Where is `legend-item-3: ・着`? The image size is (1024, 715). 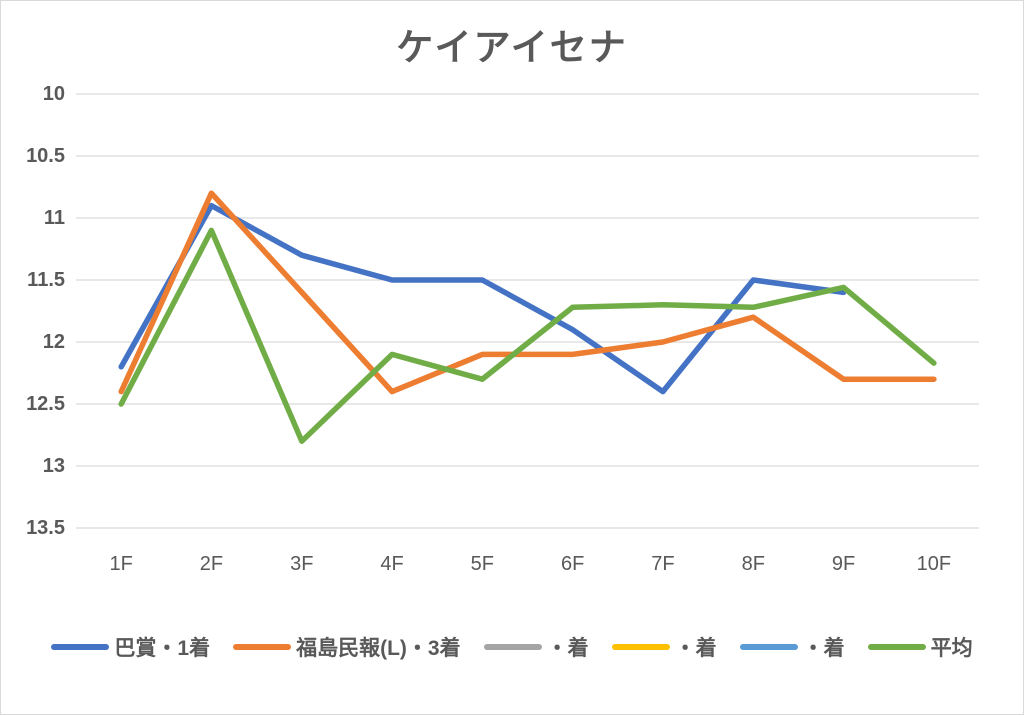
legend-item-3: ・着 is located at coordinates (664, 647).